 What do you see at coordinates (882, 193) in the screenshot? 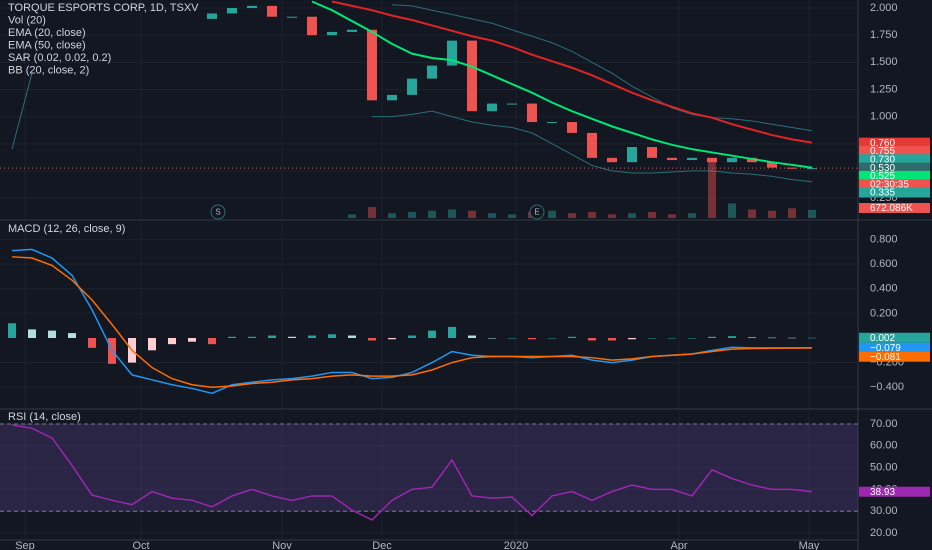
I see `price-label: 0.335` at bounding box center [882, 193].